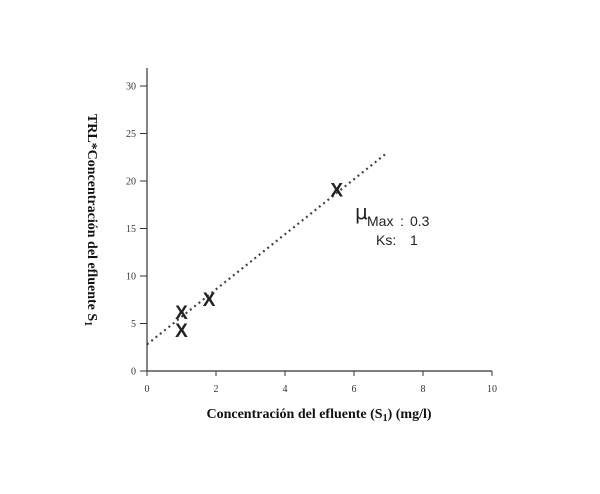 The height and width of the screenshot is (494, 600). What do you see at coordinates (420, 221) in the screenshot?
I see `mu-value: 0.3` at bounding box center [420, 221].